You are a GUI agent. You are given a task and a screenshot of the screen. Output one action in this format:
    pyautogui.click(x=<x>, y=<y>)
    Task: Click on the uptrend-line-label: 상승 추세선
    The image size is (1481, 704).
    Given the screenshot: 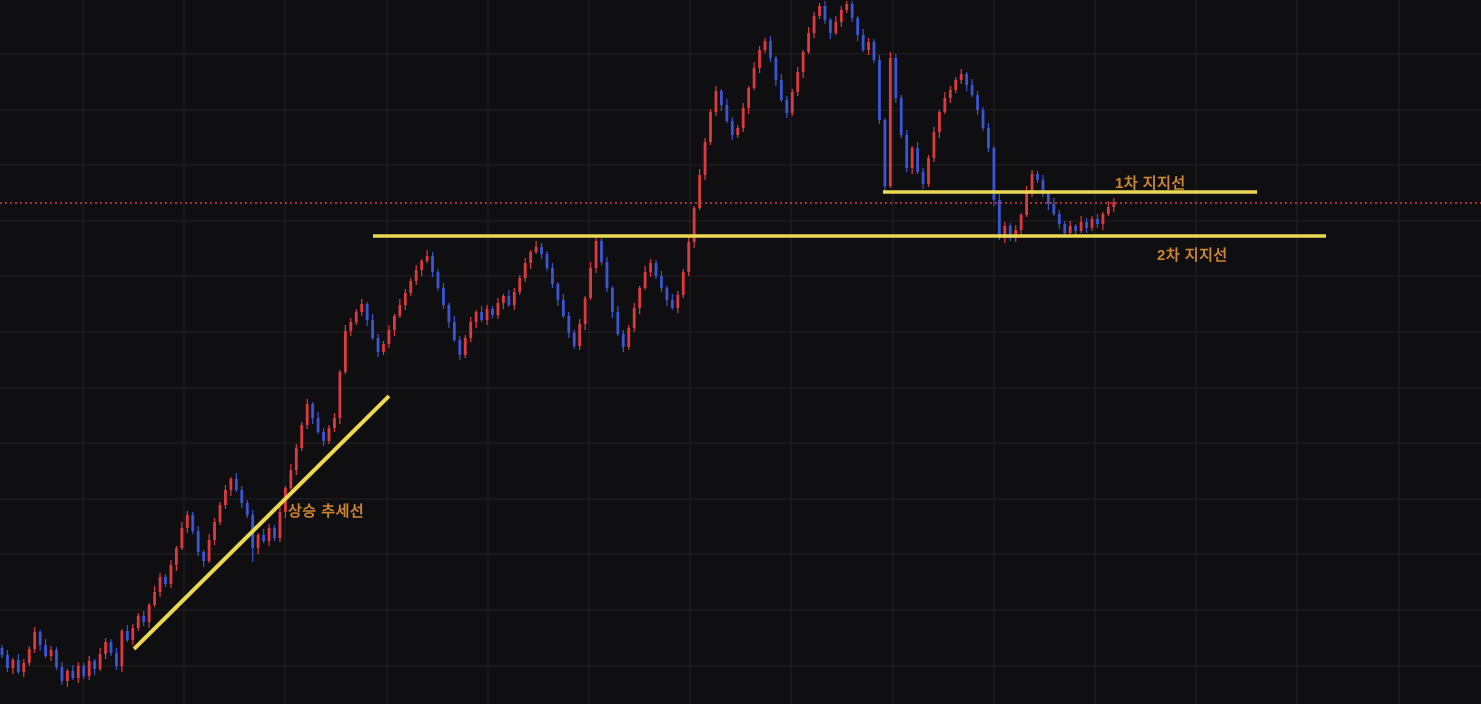 What is the action you would take?
    pyautogui.click(x=326, y=511)
    